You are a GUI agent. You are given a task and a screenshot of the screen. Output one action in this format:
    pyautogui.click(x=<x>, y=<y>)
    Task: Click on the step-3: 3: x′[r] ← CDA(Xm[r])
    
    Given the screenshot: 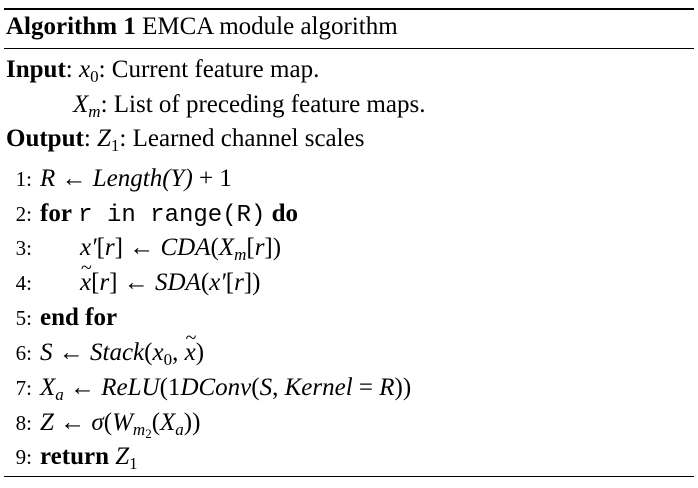 What is the action you would take?
    pyautogui.click(x=143, y=248)
    